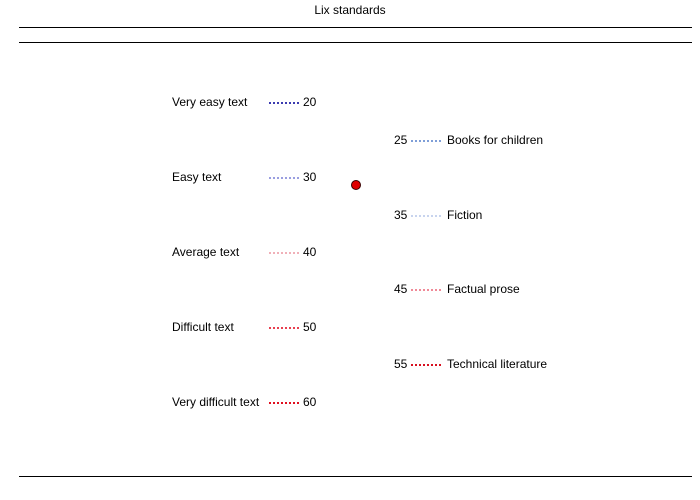  What do you see at coordinates (310, 402) in the screenshot?
I see `lix-value: 60` at bounding box center [310, 402].